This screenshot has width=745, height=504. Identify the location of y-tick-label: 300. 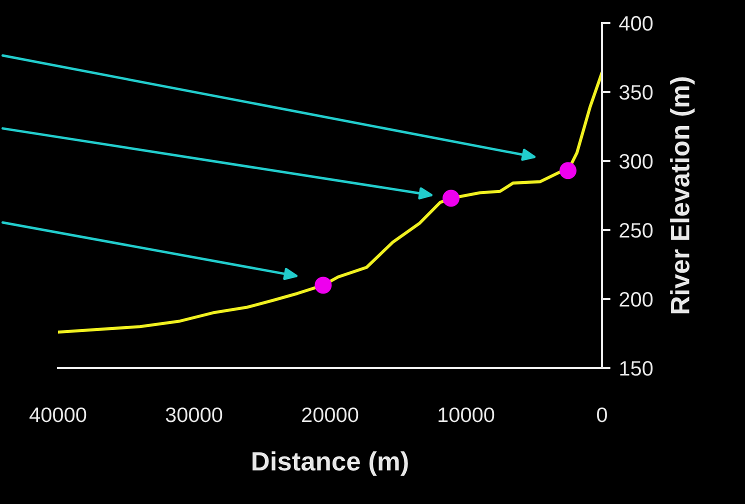
(636, 161).